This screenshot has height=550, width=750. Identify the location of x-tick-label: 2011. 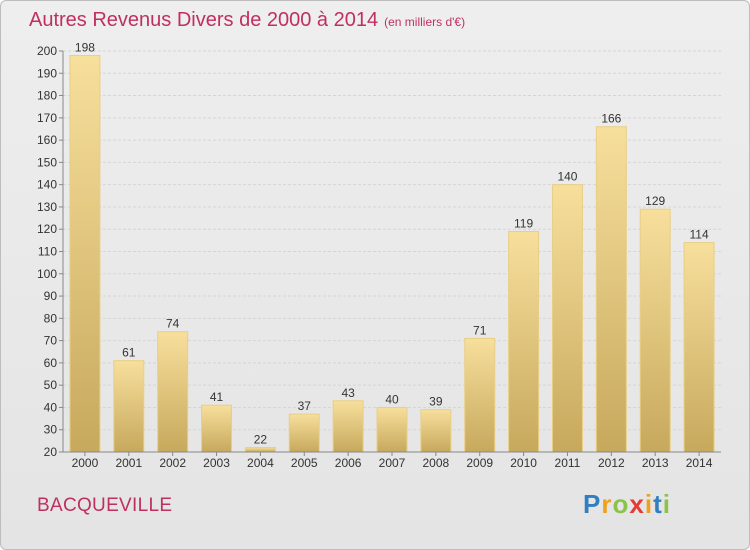
(568, 463).